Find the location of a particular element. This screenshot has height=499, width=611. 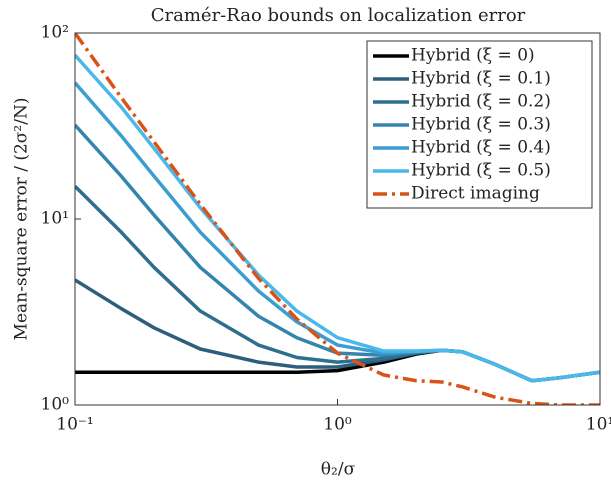

x-tick-label: 10⁻¹ is located at coordinates (74, 425).